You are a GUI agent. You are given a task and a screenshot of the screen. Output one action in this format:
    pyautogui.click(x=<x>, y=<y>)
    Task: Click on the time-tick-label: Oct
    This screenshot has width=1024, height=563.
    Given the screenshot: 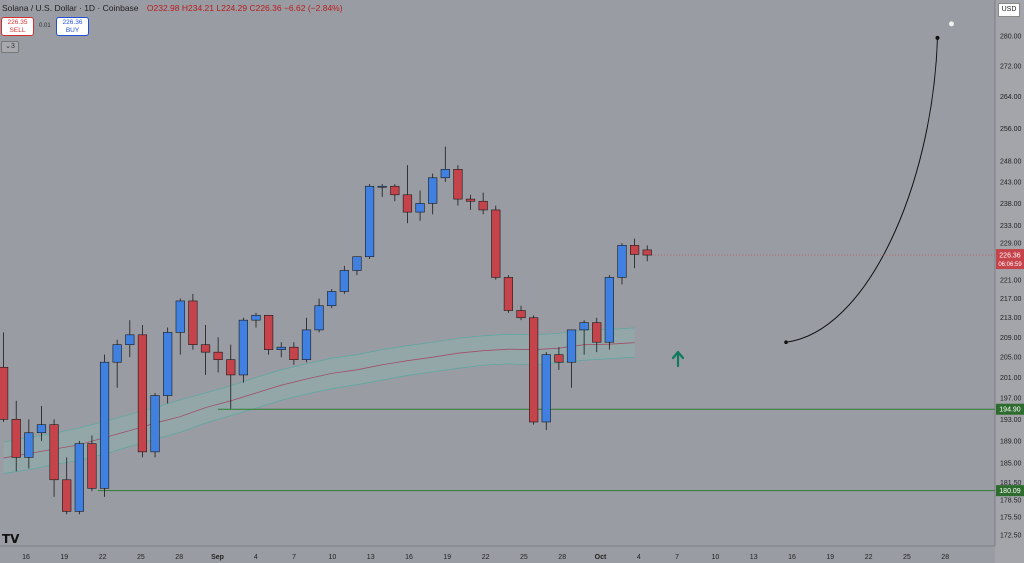 What is the action you would take?
    pyautogui.click(x=601, y=557)
    